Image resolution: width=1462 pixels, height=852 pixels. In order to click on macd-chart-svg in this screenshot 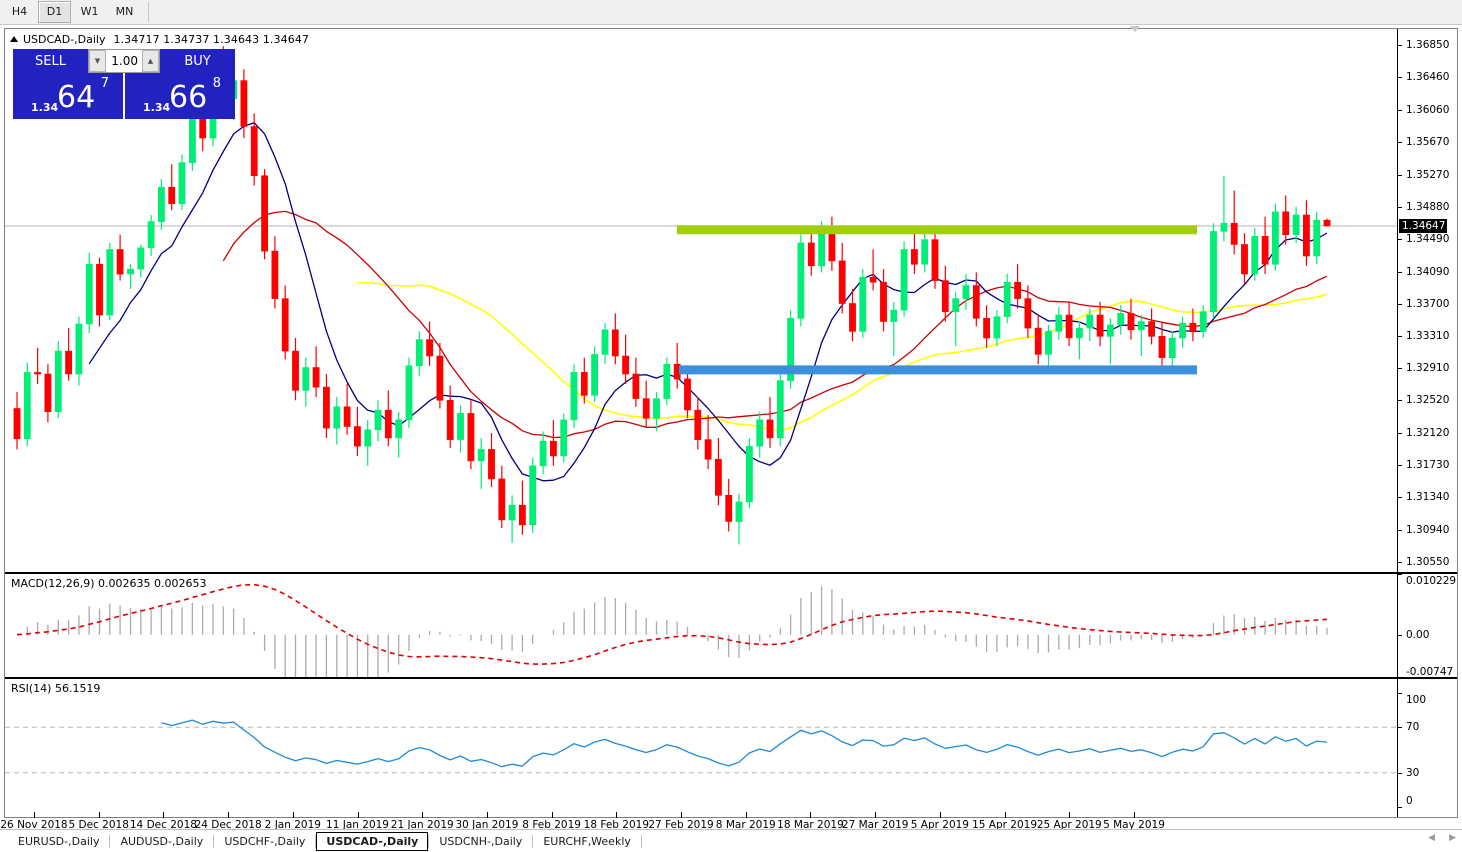, I will do `click(672, 630)`.